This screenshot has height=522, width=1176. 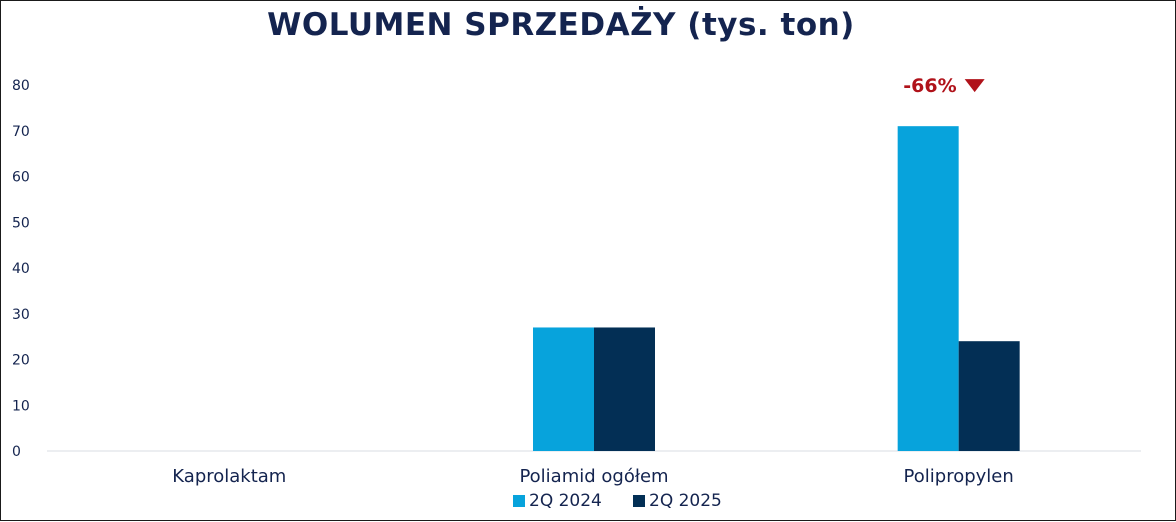 I want to click on y-tick-label-70: 70, so click(x=21, y=132).